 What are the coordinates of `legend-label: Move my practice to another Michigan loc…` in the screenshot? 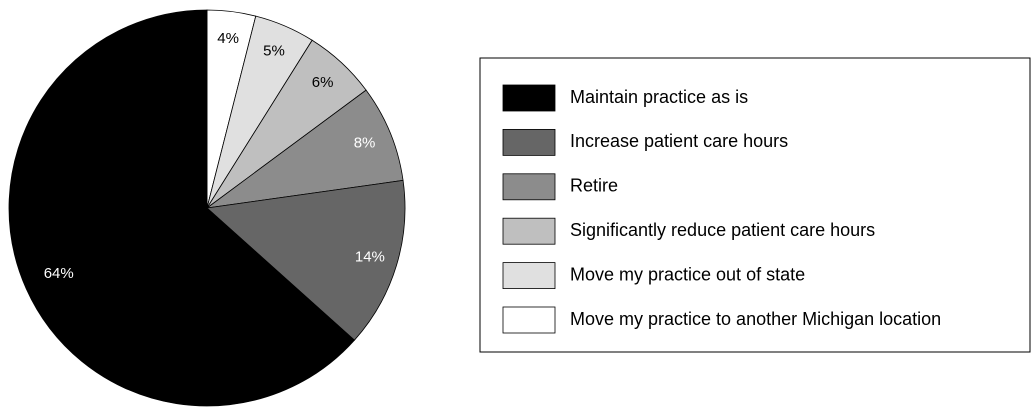 It's located at (755, 319).